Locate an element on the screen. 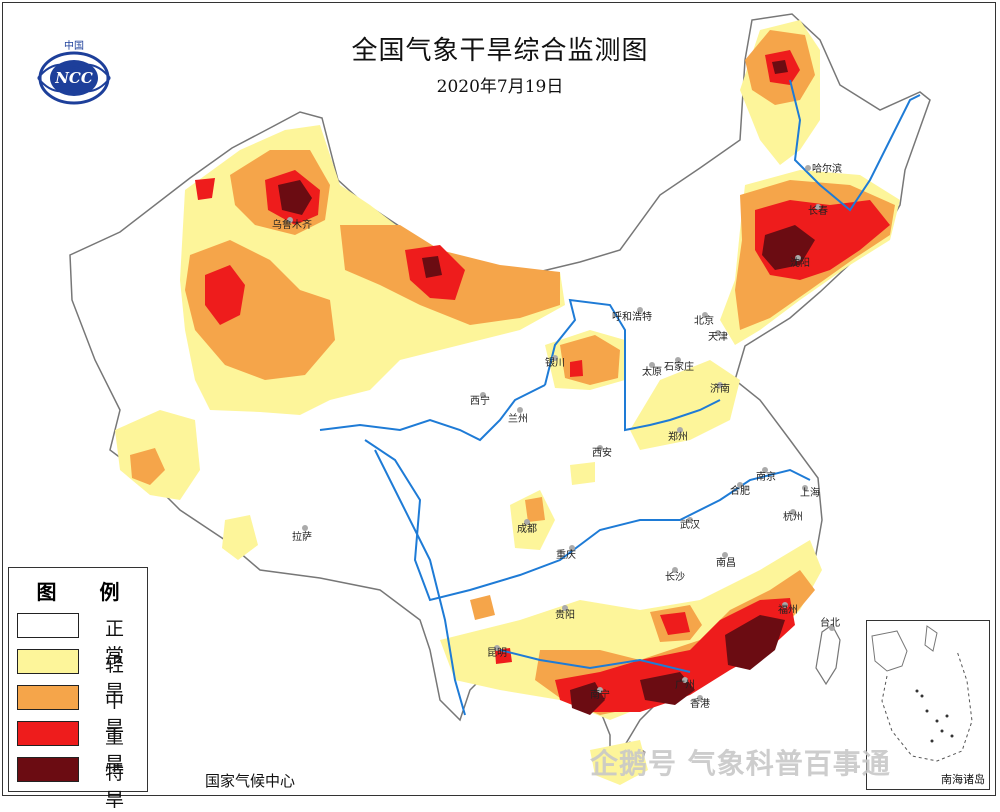 The width and height of the screenshot is (1000, 812). city-xian: 西安 is located at coordinates (602, 452).